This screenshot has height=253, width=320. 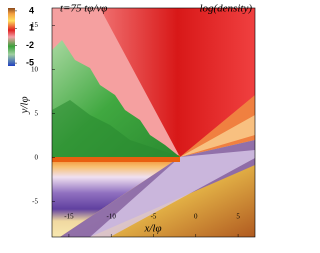 What do you see at coordinates (35, 69) in the screenshot?
I see `y-tick-label: 10` at bounding box center [35, 69].